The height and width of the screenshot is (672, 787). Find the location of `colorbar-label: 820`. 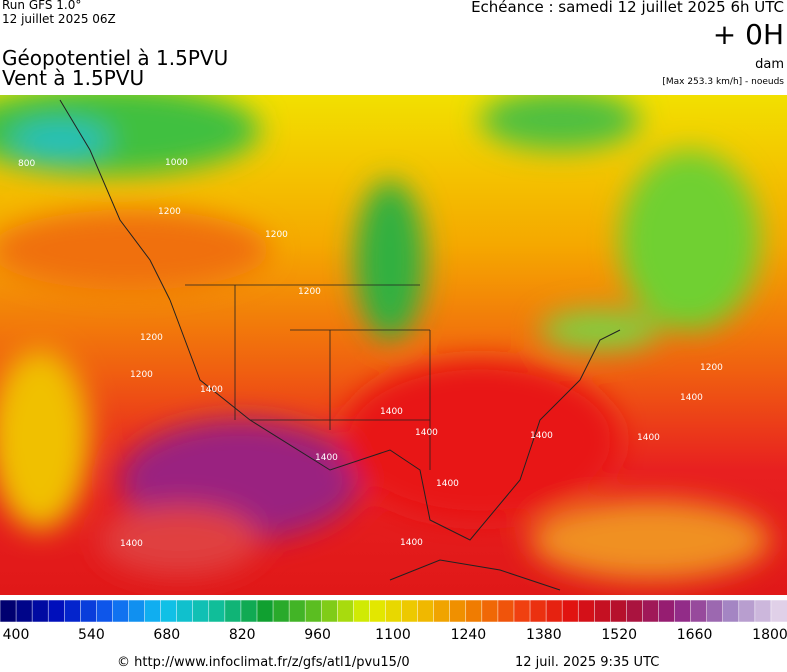

colorbar-label: 820 is located at coordinates (242, 635).